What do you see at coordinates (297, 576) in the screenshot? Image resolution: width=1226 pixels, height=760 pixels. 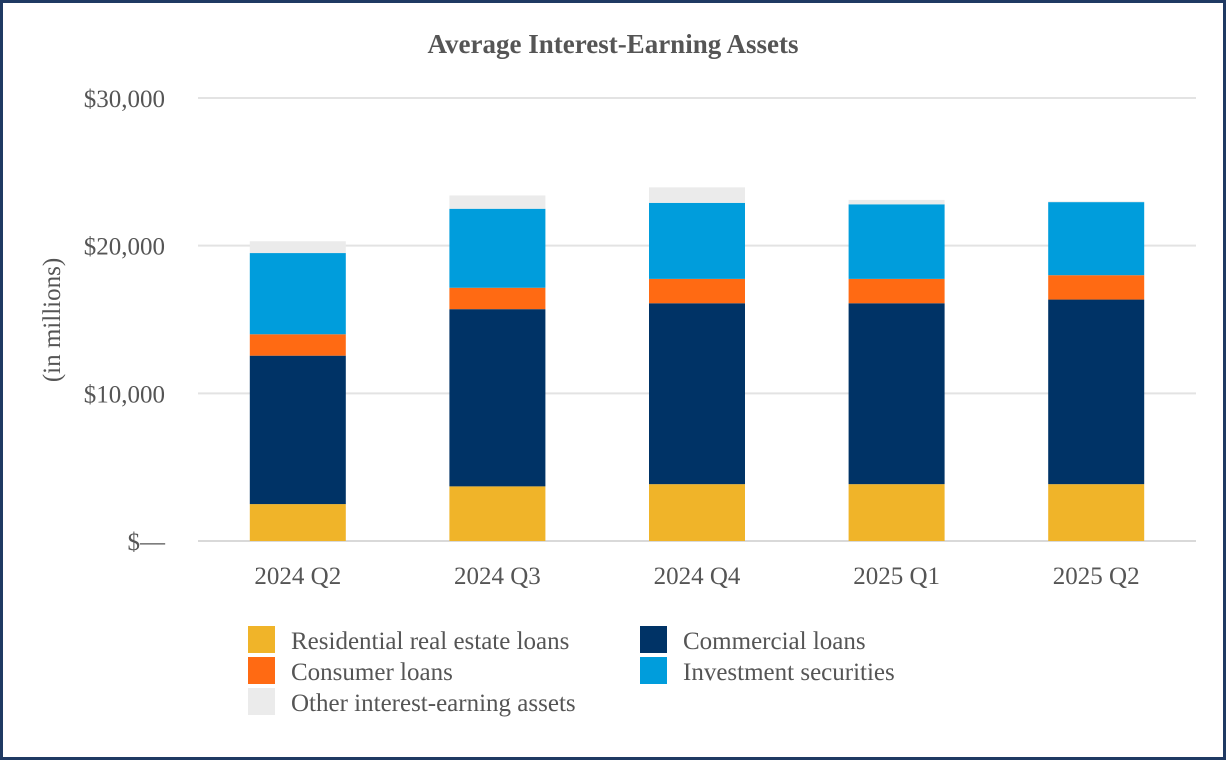 I see `x-tick-label: 2024 Q2` at bounding box center [297, 576].